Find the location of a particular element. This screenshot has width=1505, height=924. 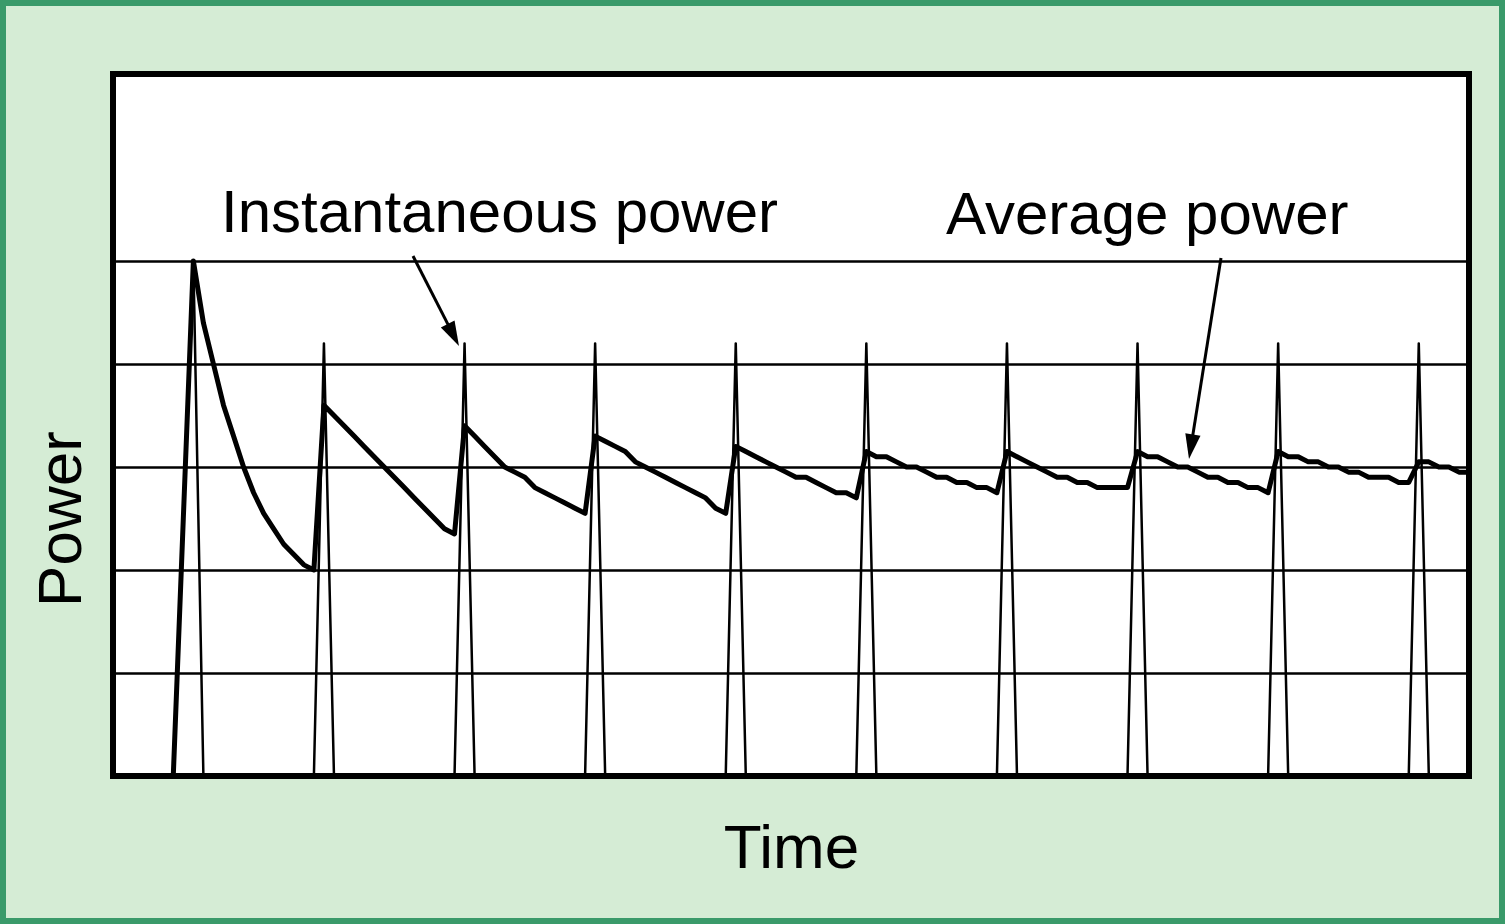

x-axis-title: Time is located at coordinates (791, 846).